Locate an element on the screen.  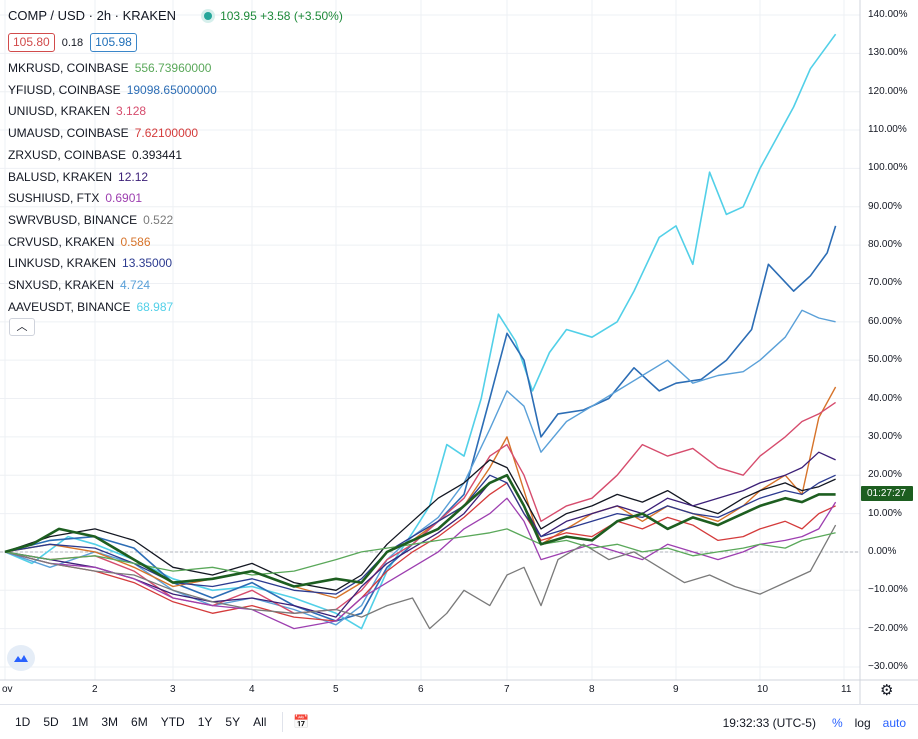
legend-item: YFIUSD, COINBASE 19098.65000000 is located at coordinates (112, 91).